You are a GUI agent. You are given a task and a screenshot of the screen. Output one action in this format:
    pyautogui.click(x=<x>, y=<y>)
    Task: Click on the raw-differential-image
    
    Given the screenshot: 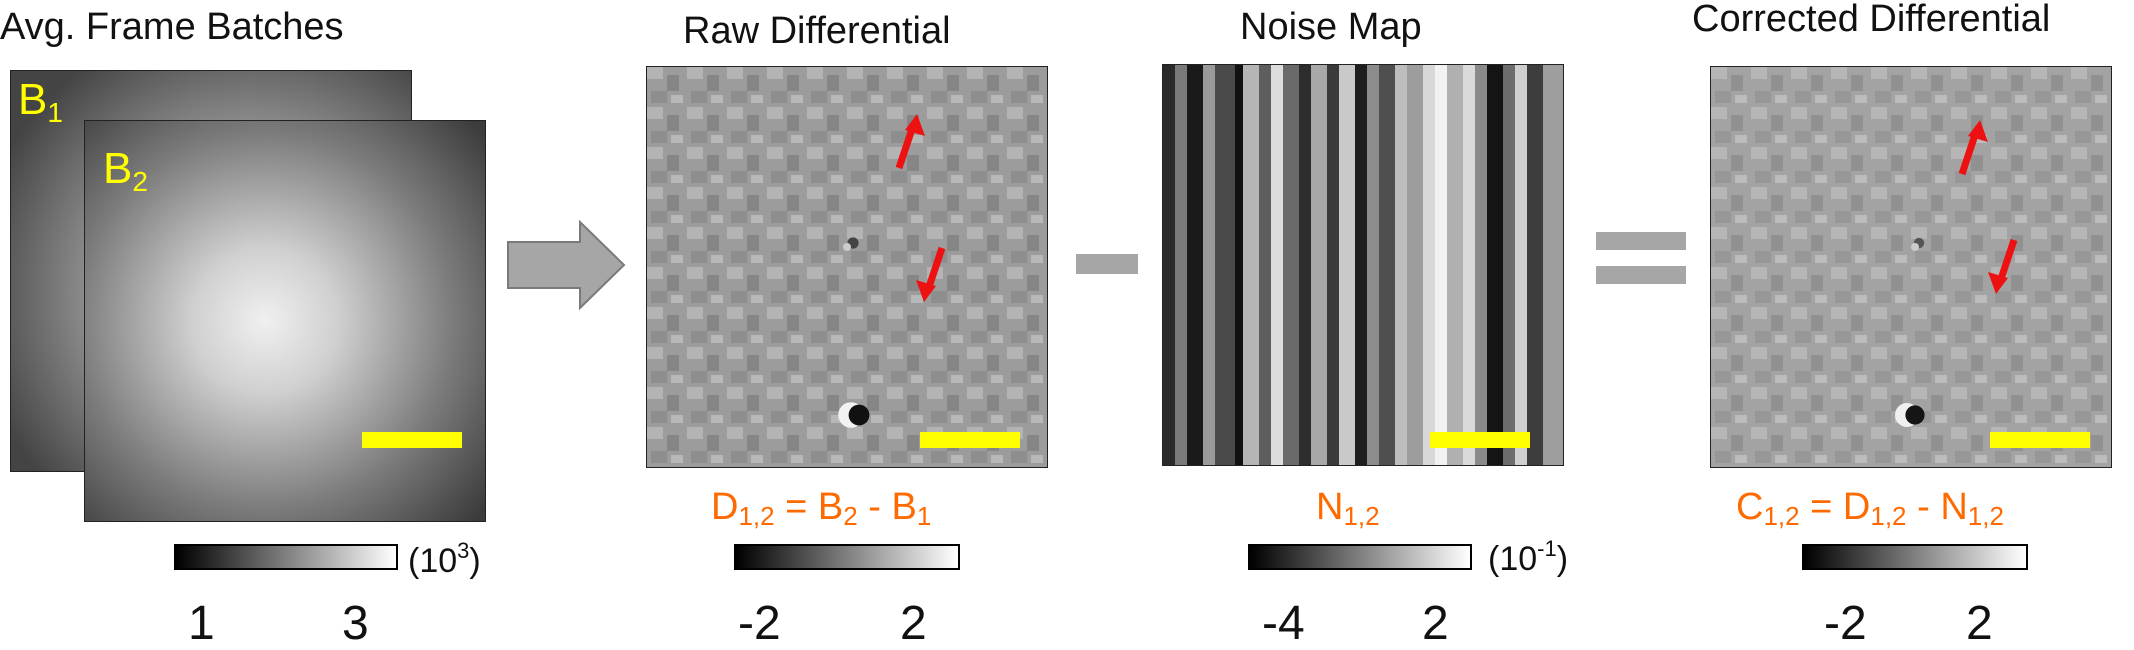 What is the action you would take?
    pyautogui.click(x=847, y=267)
    